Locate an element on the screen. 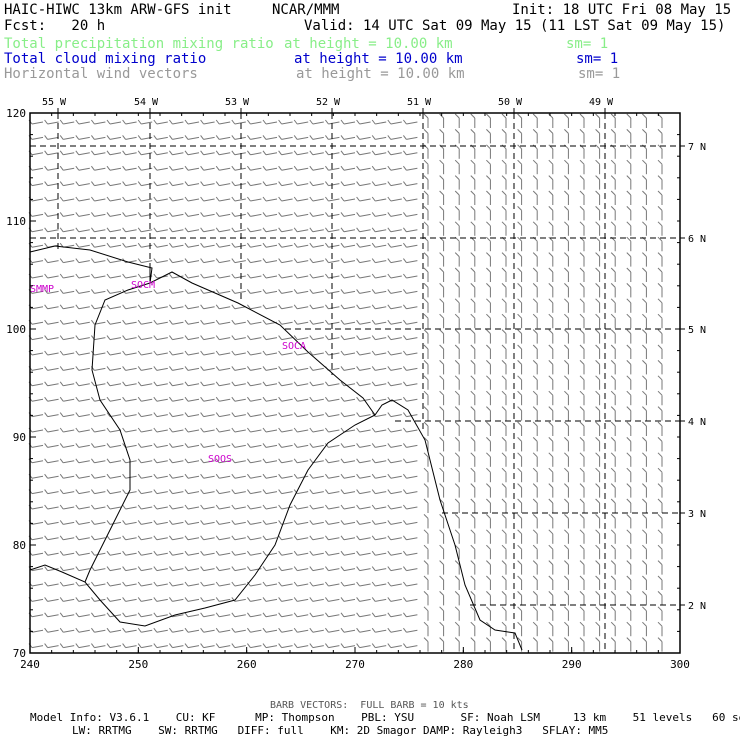 The height and width of the screenshot is (740, 740). x-tick-label: 300 is located at coordinates (680, 664).